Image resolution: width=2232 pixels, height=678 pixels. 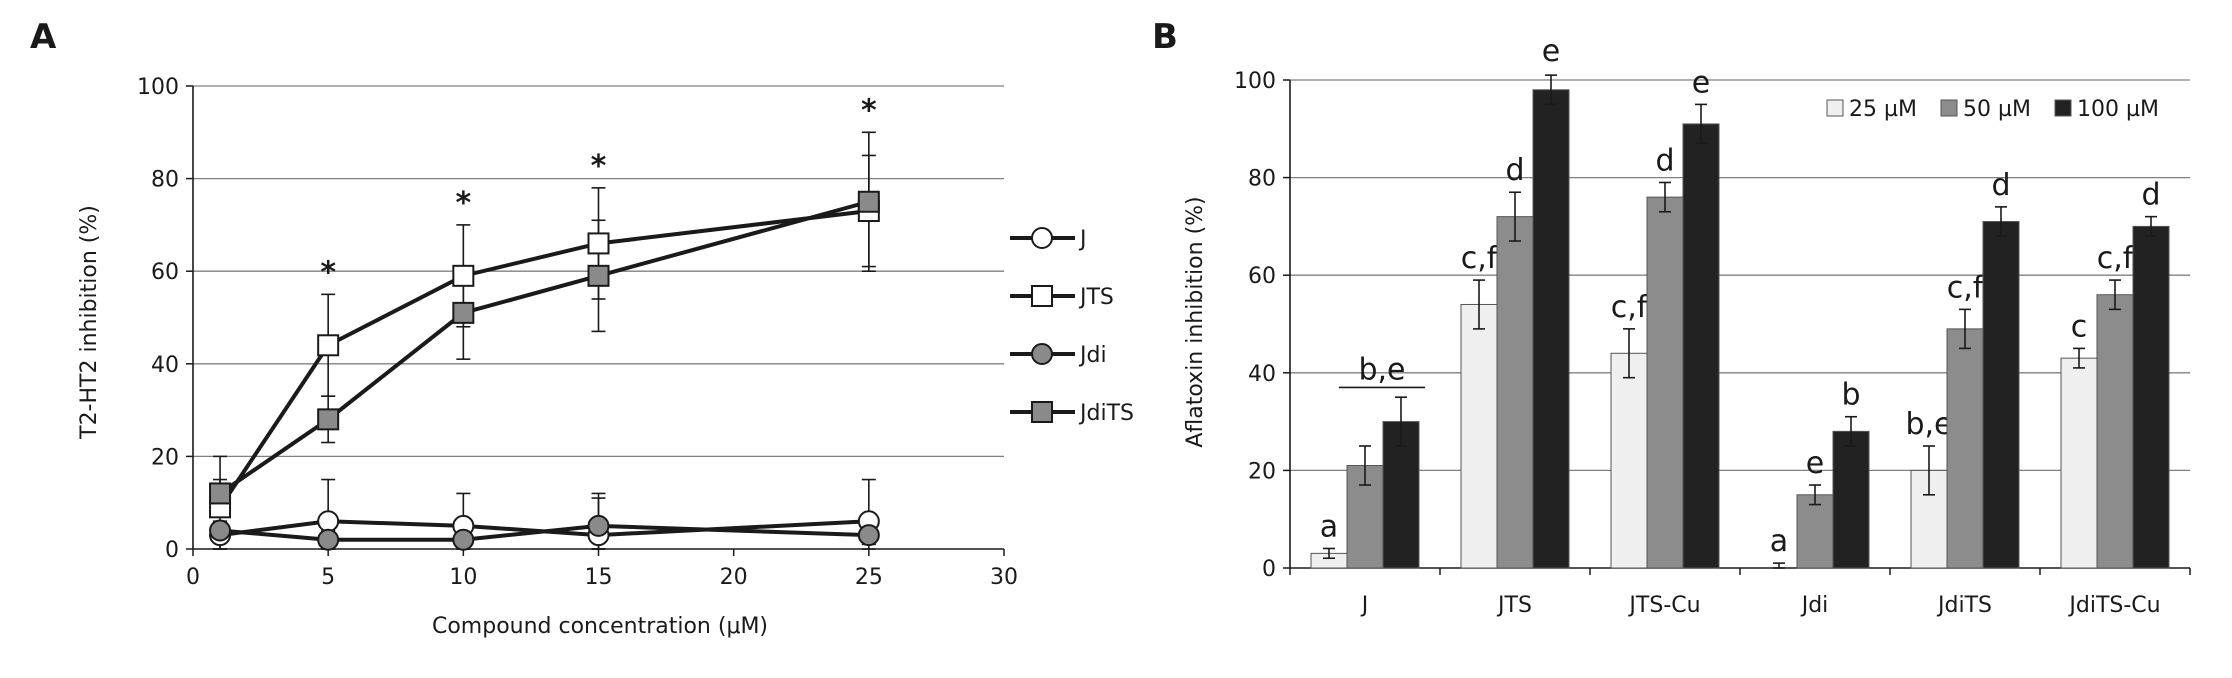 I want to click on chart-b-category-label: JTS, so click(x=1514, y=605).